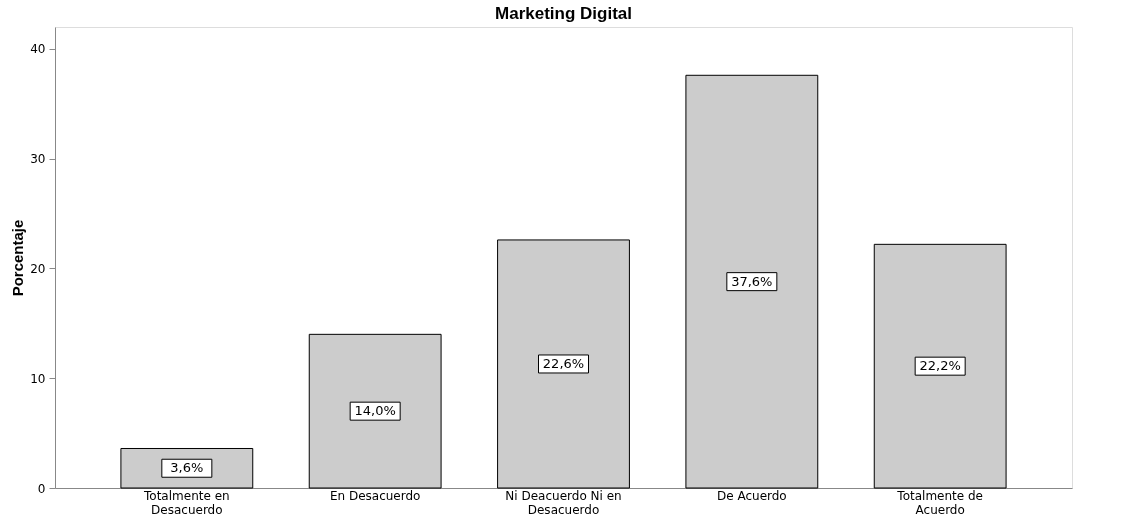  I want to click on y-tick-label: 0, so click(41, 488).